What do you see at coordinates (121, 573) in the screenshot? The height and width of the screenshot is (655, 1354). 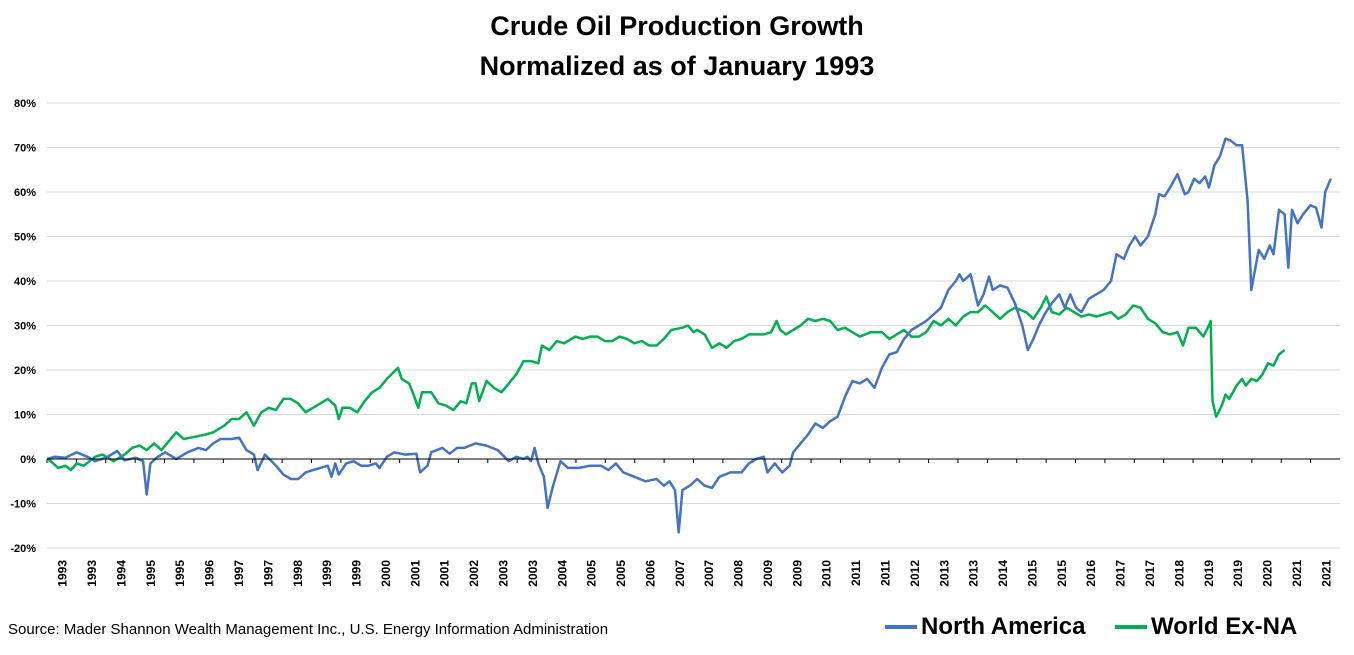 I see `x-tick-label: 1994` at bounding box center [121, 573].